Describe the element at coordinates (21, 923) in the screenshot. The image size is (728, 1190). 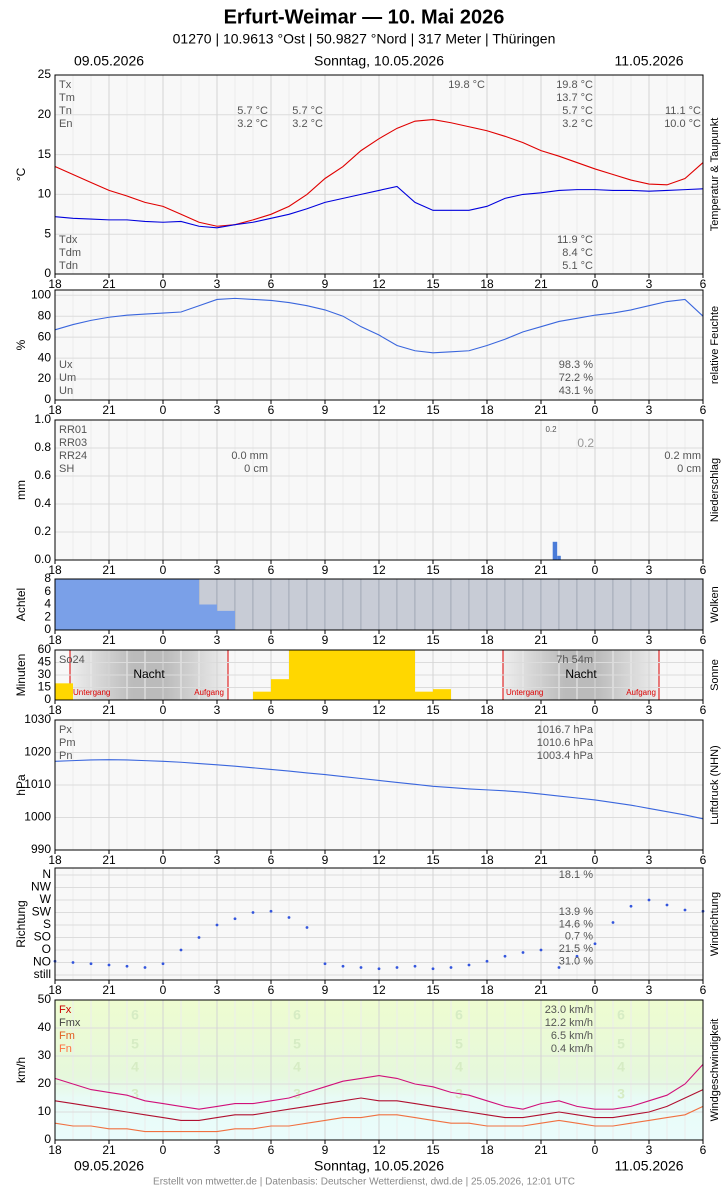
I see `y-axis-title: Richtung` at that location.